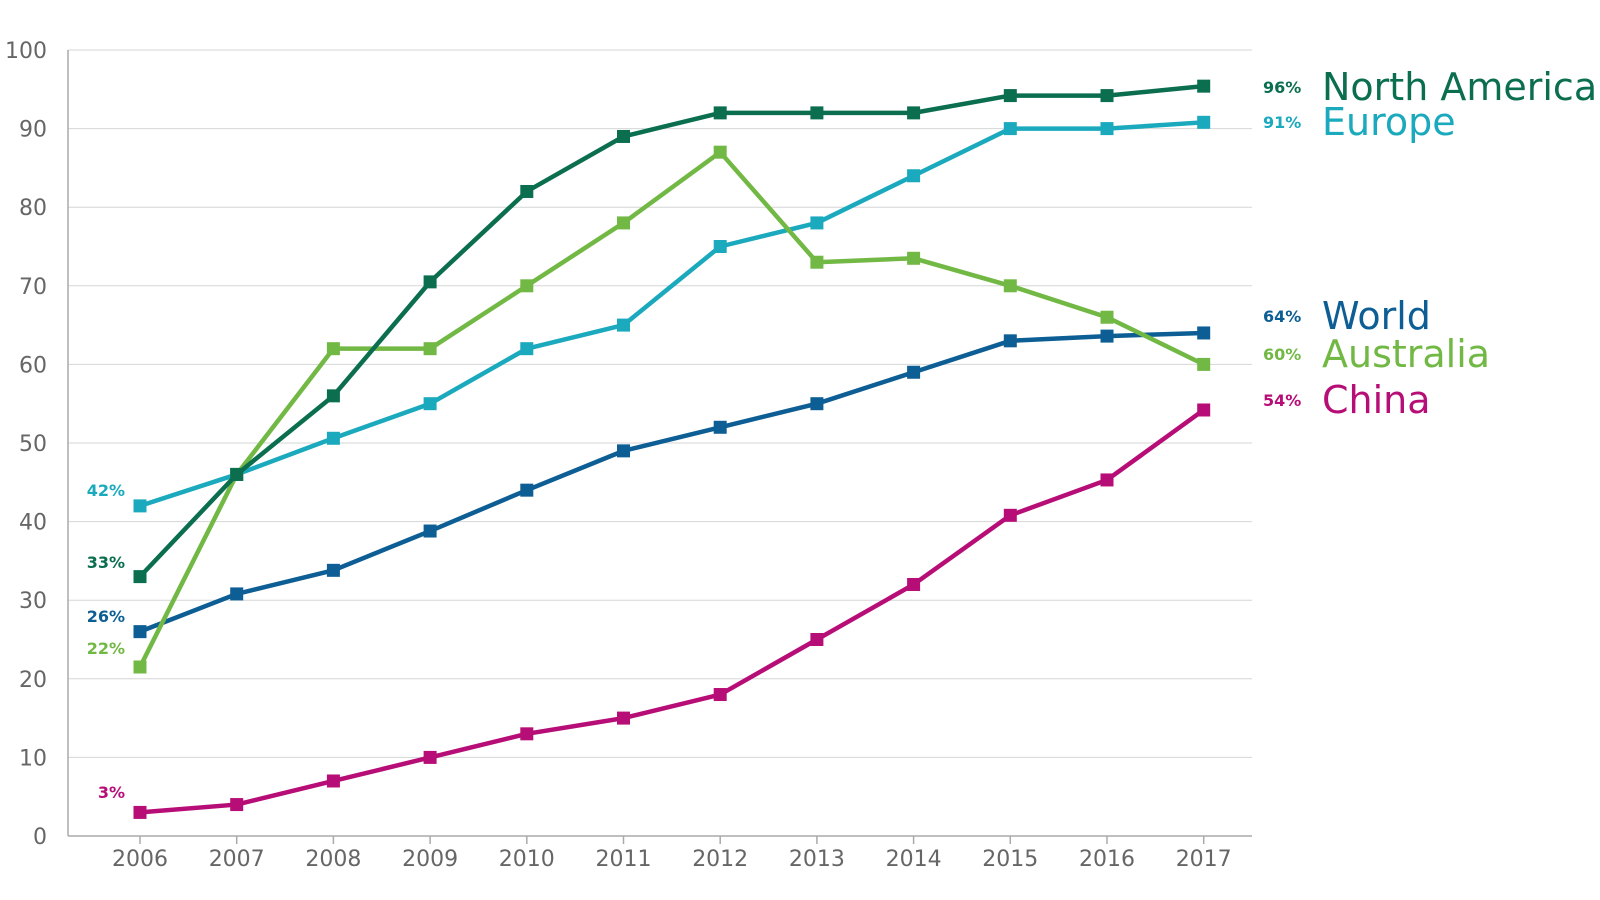 This screenshot has width=1600, height=900. I want to click on series-end-label: 60%, so click(1282, 354).